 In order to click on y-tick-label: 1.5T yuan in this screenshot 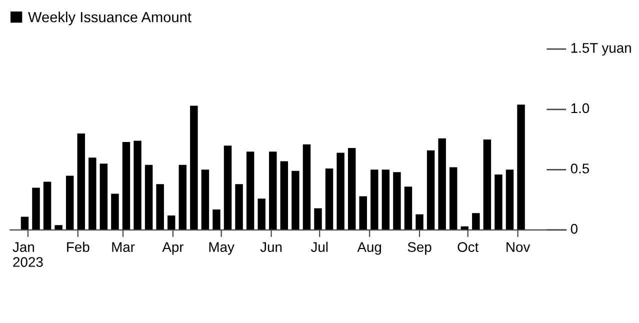, I will do `click(601, 49)`.